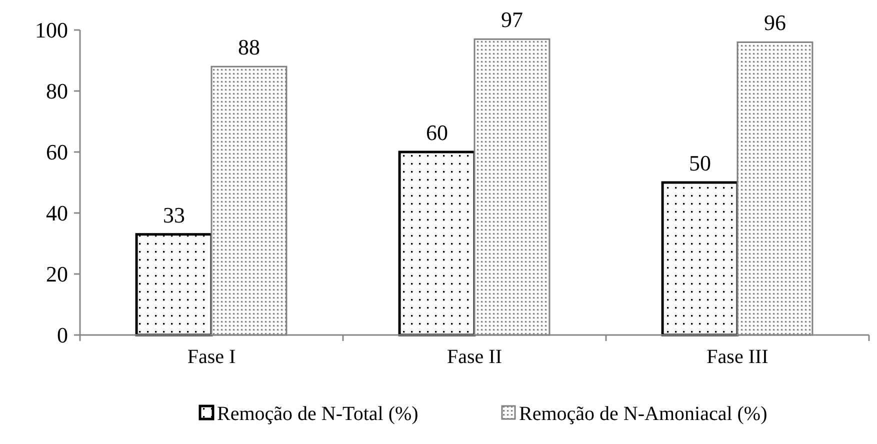 Image resolution: width=877 pixels, height=444 pixels. Describe the element at coordinates (57, 213) in the screenshot. I see `y-tick-label: 40` at that location.